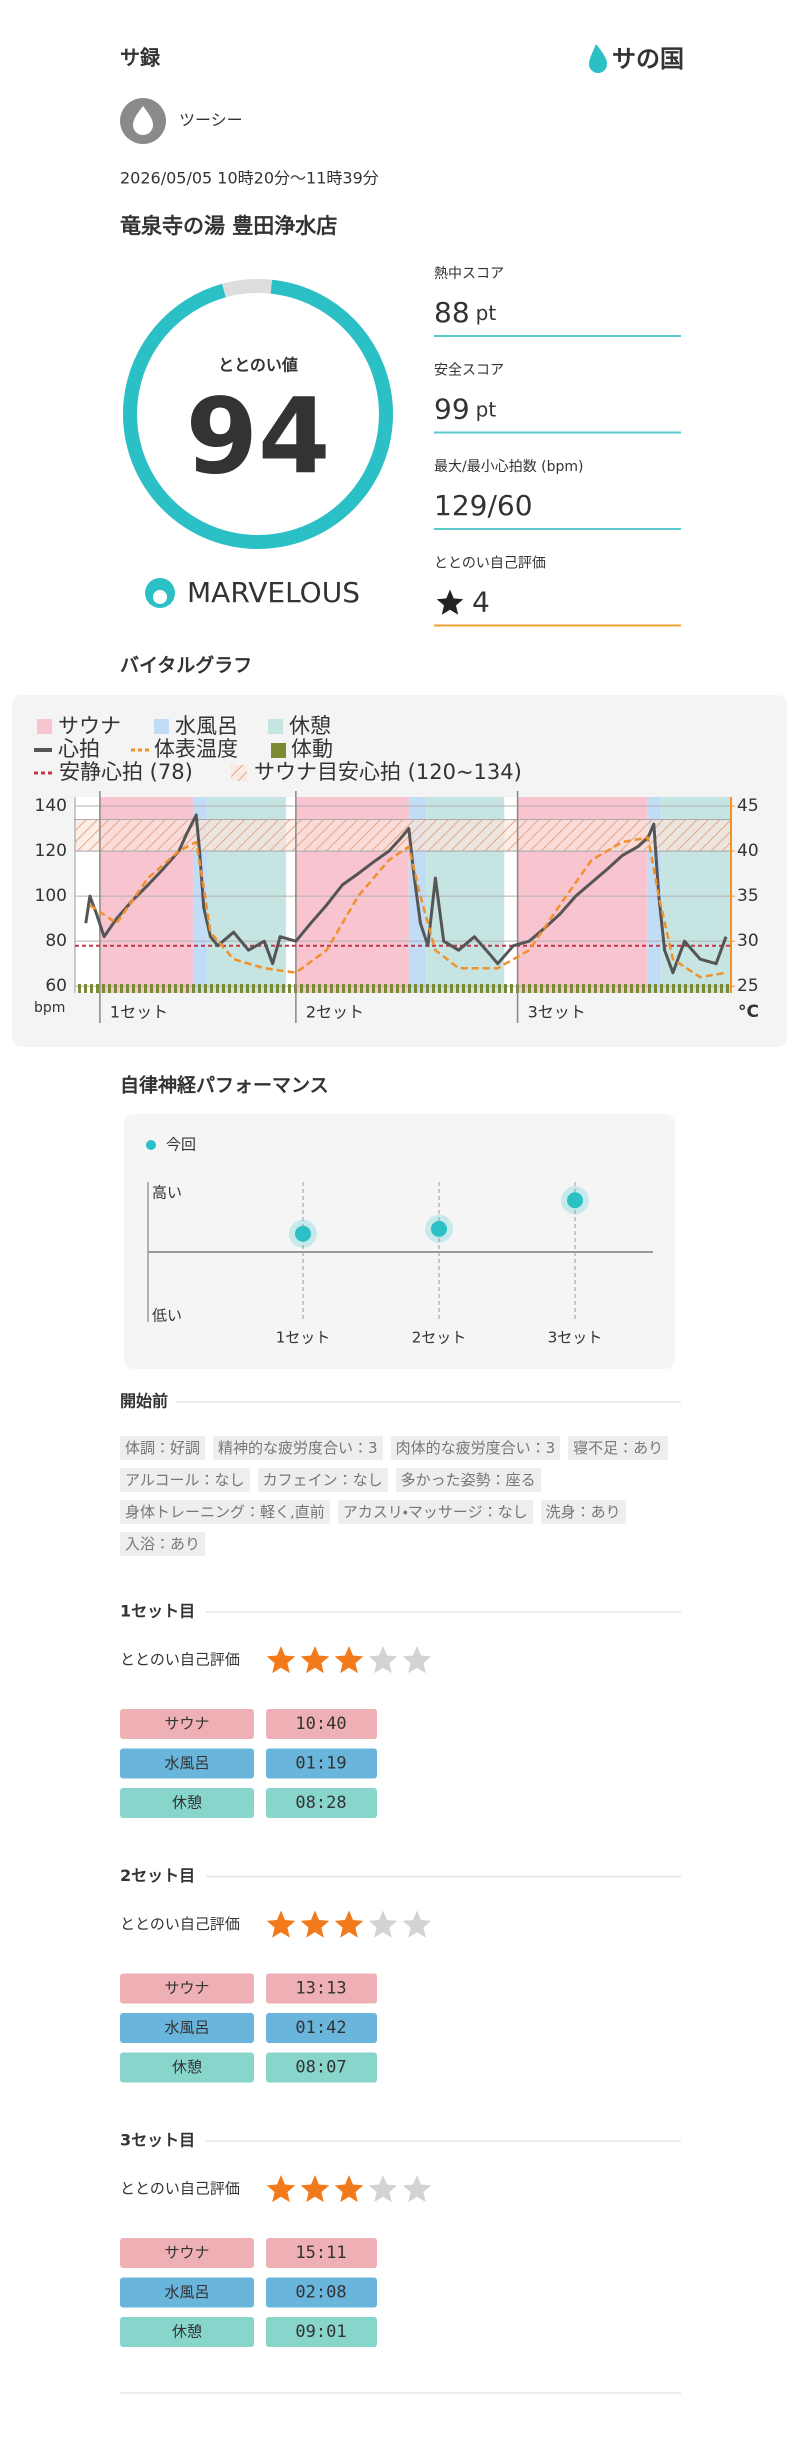  I want to click on avatar-icon, so click(143, 120).